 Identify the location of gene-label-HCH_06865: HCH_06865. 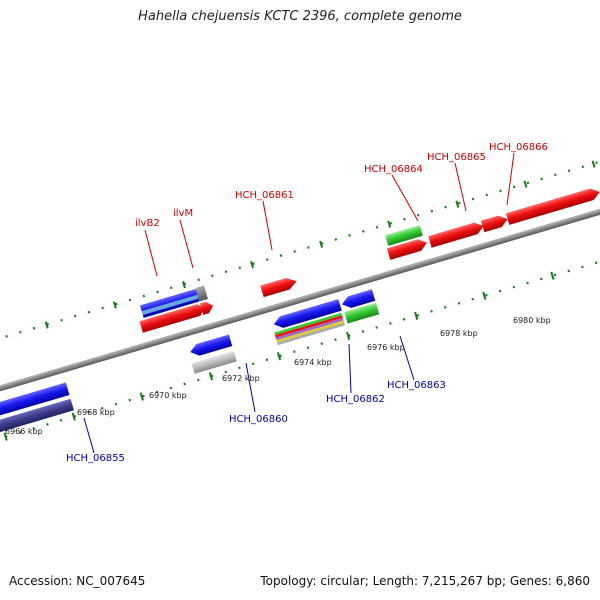
(456, 157).